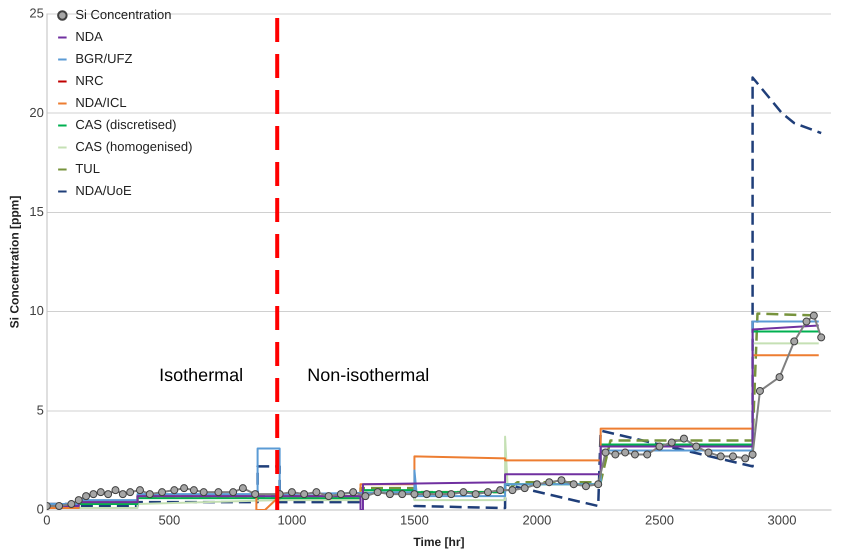  I want to click on annotation: Non-isothermal, so click(368, 375).